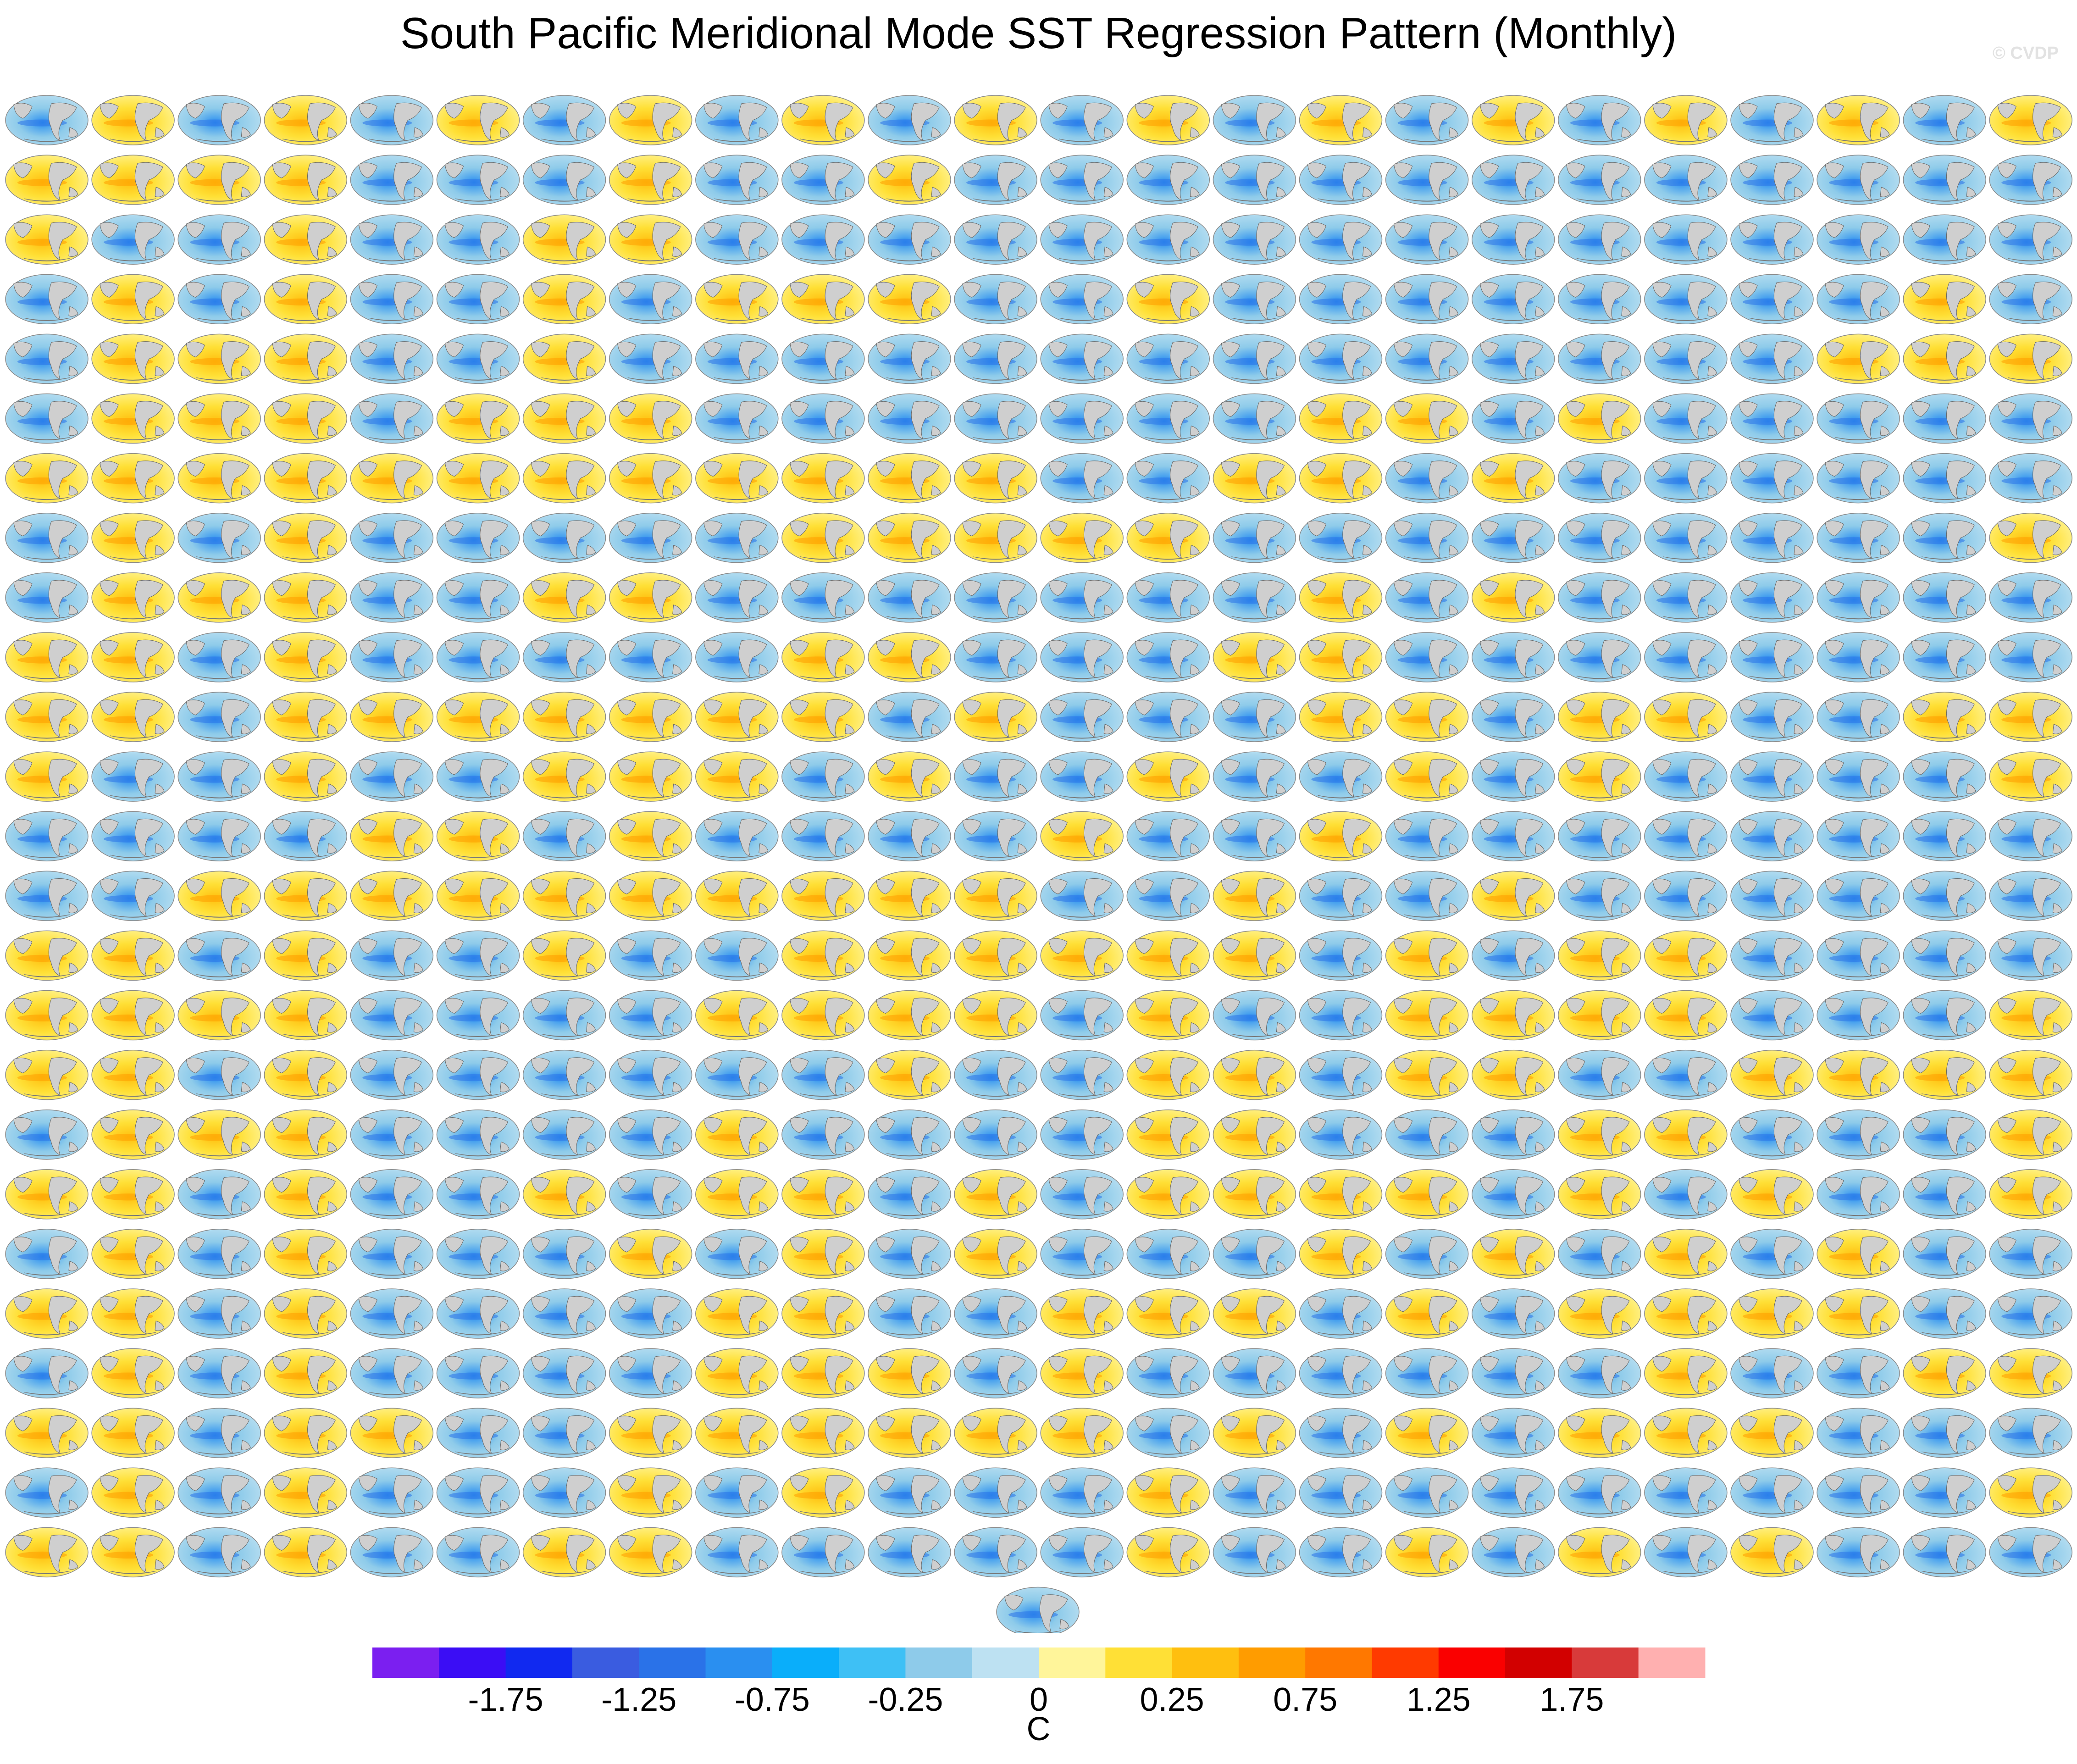  I want to click on colorbar-tick-label: -0.75, so click(772, 1699).